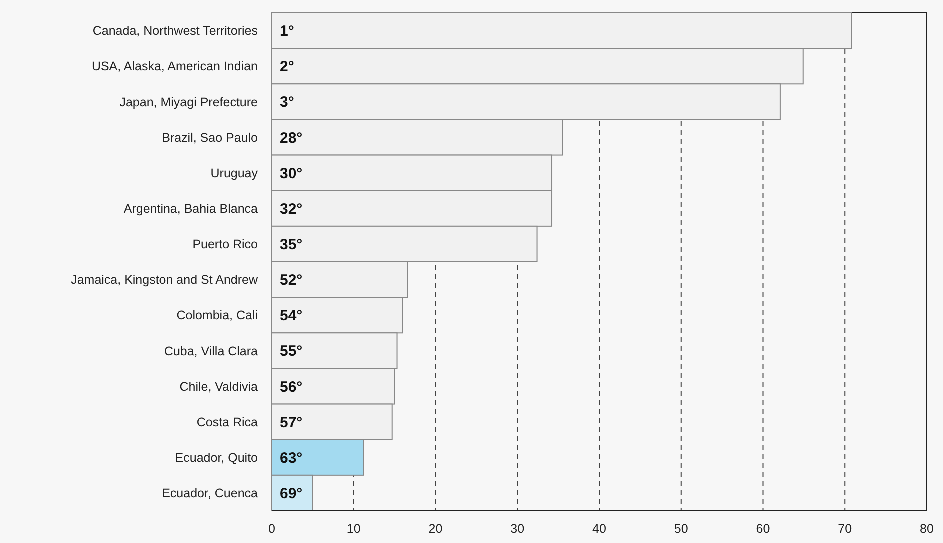 Image resolution: width=943 pixels, height=543 pixels. What do you see at coordinates (227, 422) in the screenshot?
I see `y-tick-label: Costa Rica` at bounding box center [227, 422].